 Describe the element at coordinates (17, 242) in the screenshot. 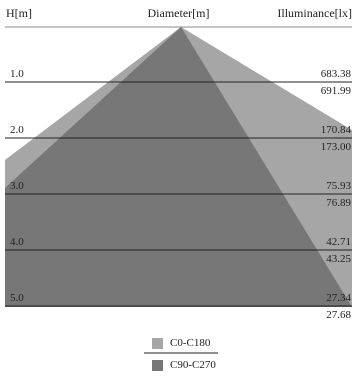

I see `height-label-4: 4.0` at that location.